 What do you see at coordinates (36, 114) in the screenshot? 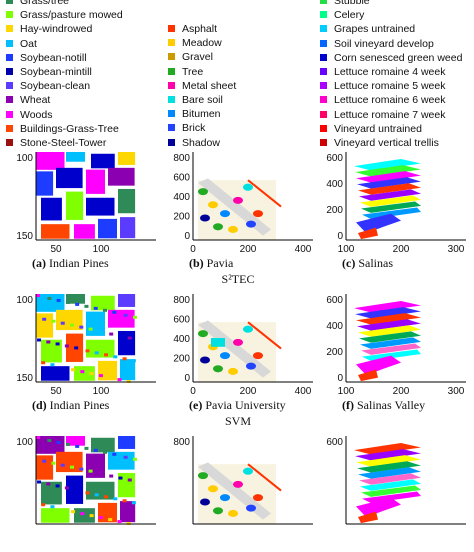
I see `legend-label: Woods` at bounding box center [36, 114].